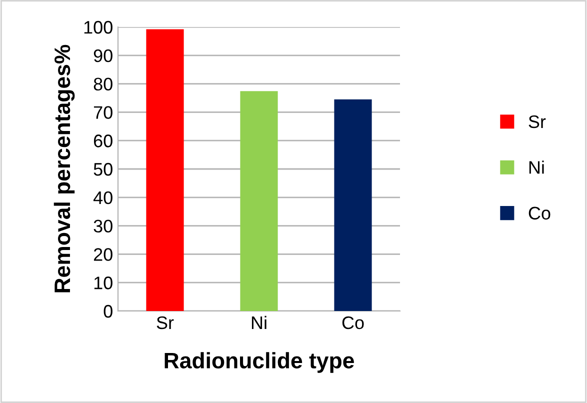 Image resolution: width=587 pixels, height=403 pixels. Describe the element at coordinates (259, 322) in the screenshot. I see `x-tick-label: Ni` at that location.